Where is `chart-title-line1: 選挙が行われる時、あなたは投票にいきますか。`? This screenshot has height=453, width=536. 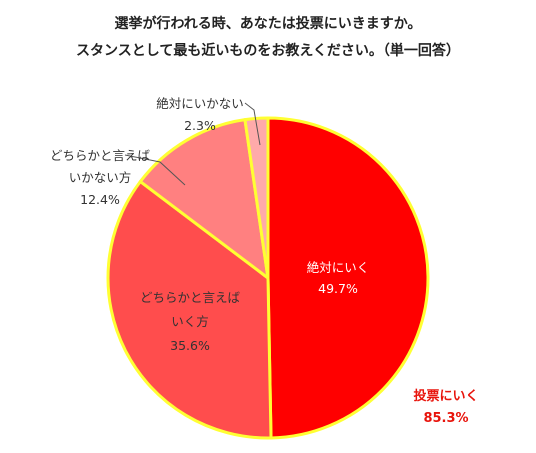 chart-title-line1: 選挙が行われる時、あなたは投票にいきますか。 is located at coordinates (268, 24).